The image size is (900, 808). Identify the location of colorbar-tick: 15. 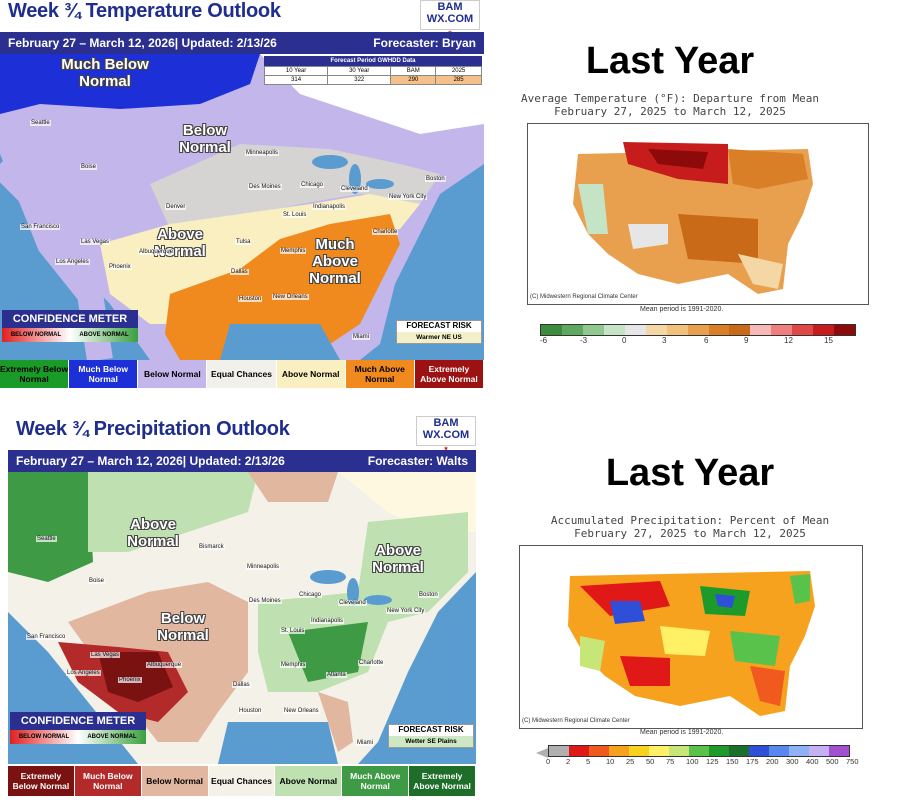
(828, 340).